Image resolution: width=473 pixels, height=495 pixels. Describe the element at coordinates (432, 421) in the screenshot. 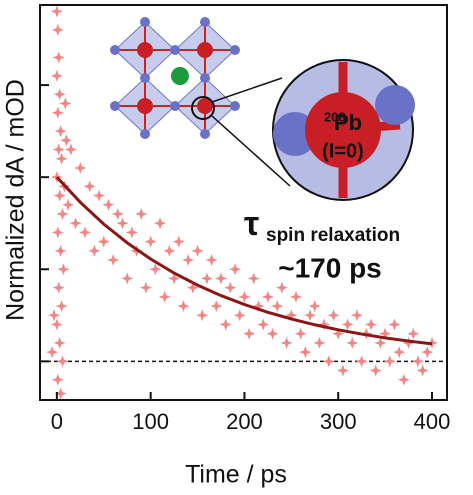

I see `x-tick-label: 400` at that location.